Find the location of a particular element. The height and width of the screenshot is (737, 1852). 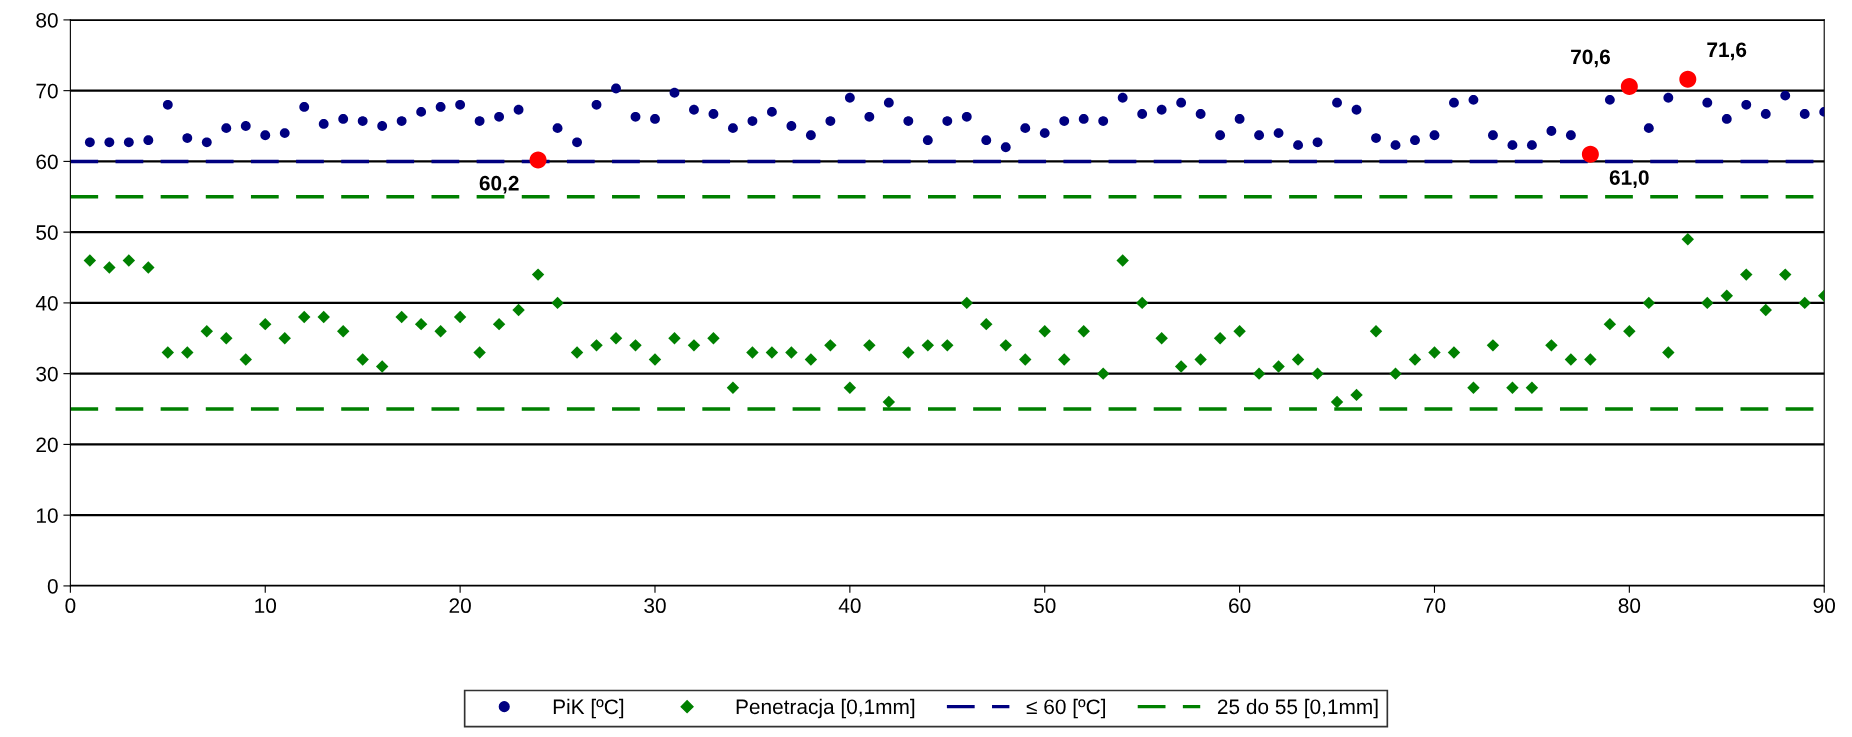

y-tick-label: 30 is located at coordinates (47, 374).